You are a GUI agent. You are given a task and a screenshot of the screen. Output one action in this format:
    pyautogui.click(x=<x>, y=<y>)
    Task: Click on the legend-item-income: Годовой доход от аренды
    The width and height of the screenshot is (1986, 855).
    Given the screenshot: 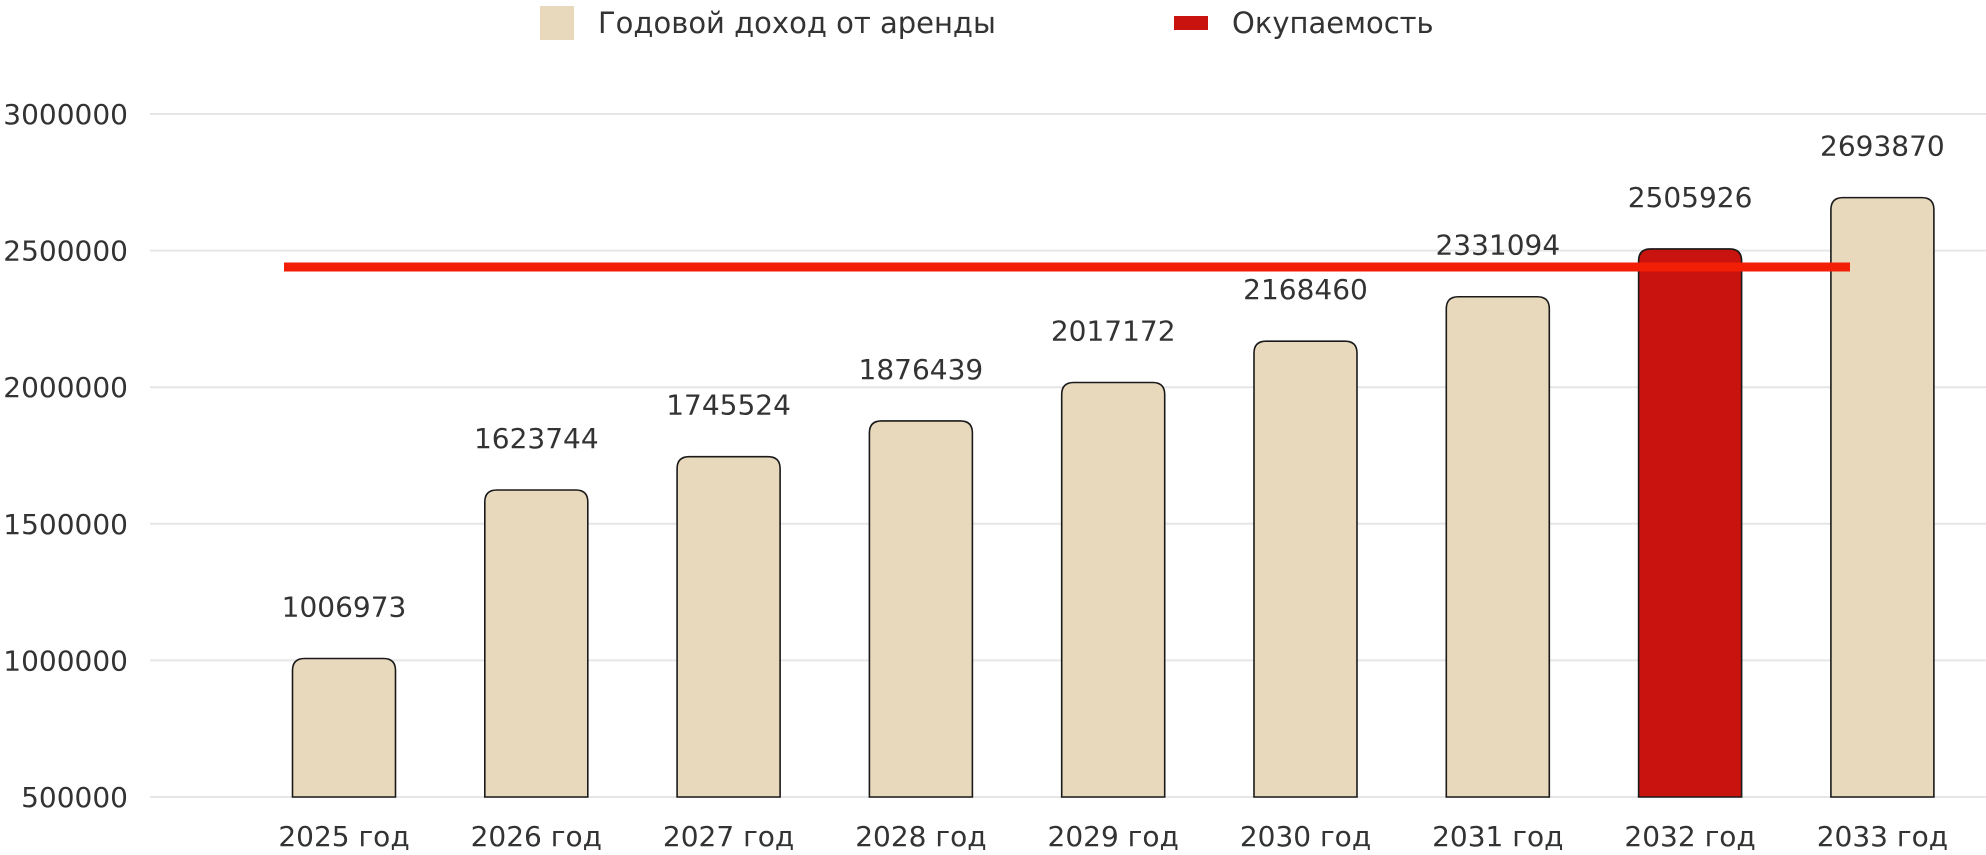 What is the action you would take?
    pyautogui.click(x=768, y=23)
    